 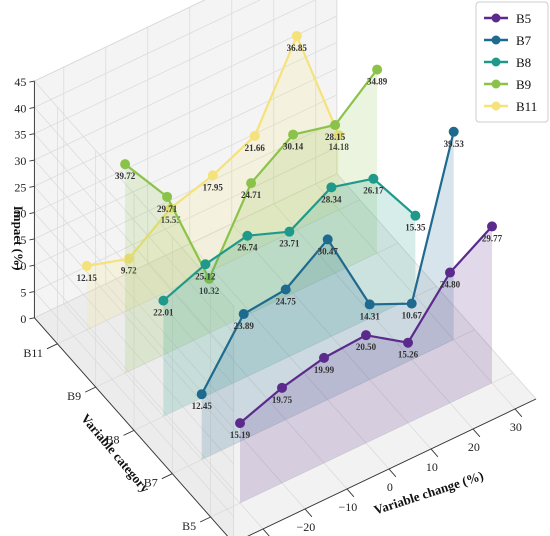 I want to click on legend-box, so click(x=512, y=62).